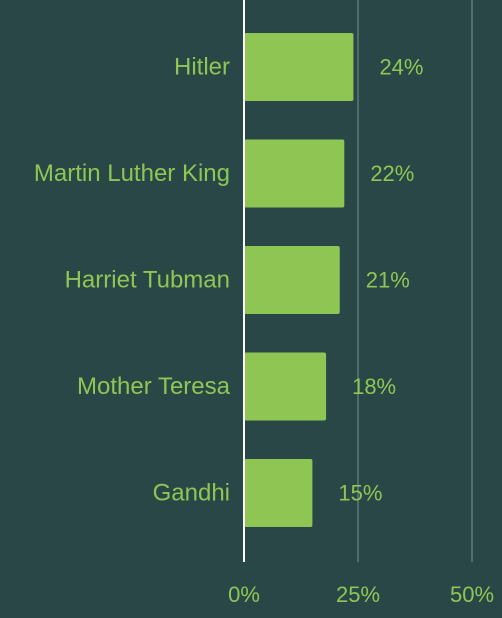 The height and width of the screenshot is (618, 502). I want to click on bar-gandhi, so click(278, 493).